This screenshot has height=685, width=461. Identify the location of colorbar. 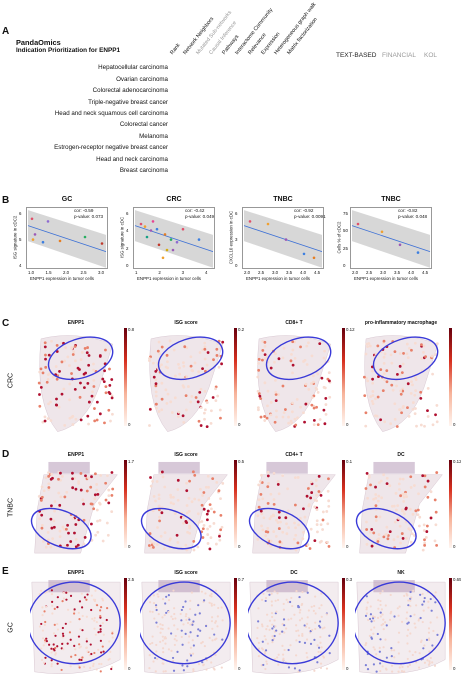
(343, 504).